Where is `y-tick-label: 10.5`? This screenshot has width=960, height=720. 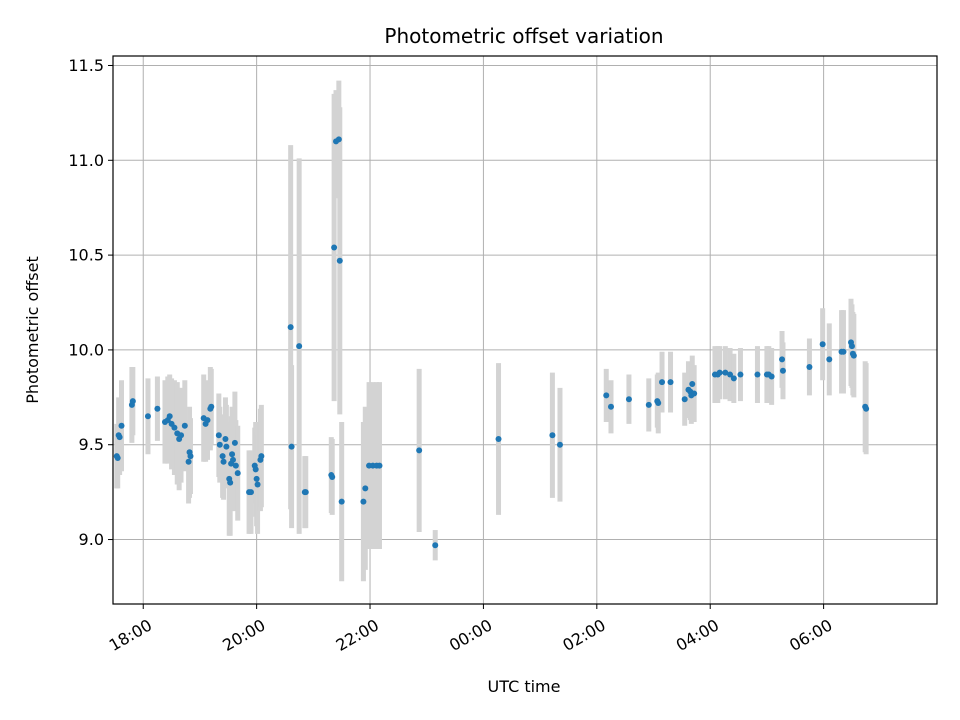 y-tick-label: 10.5 is located at coordinates (86, 255).